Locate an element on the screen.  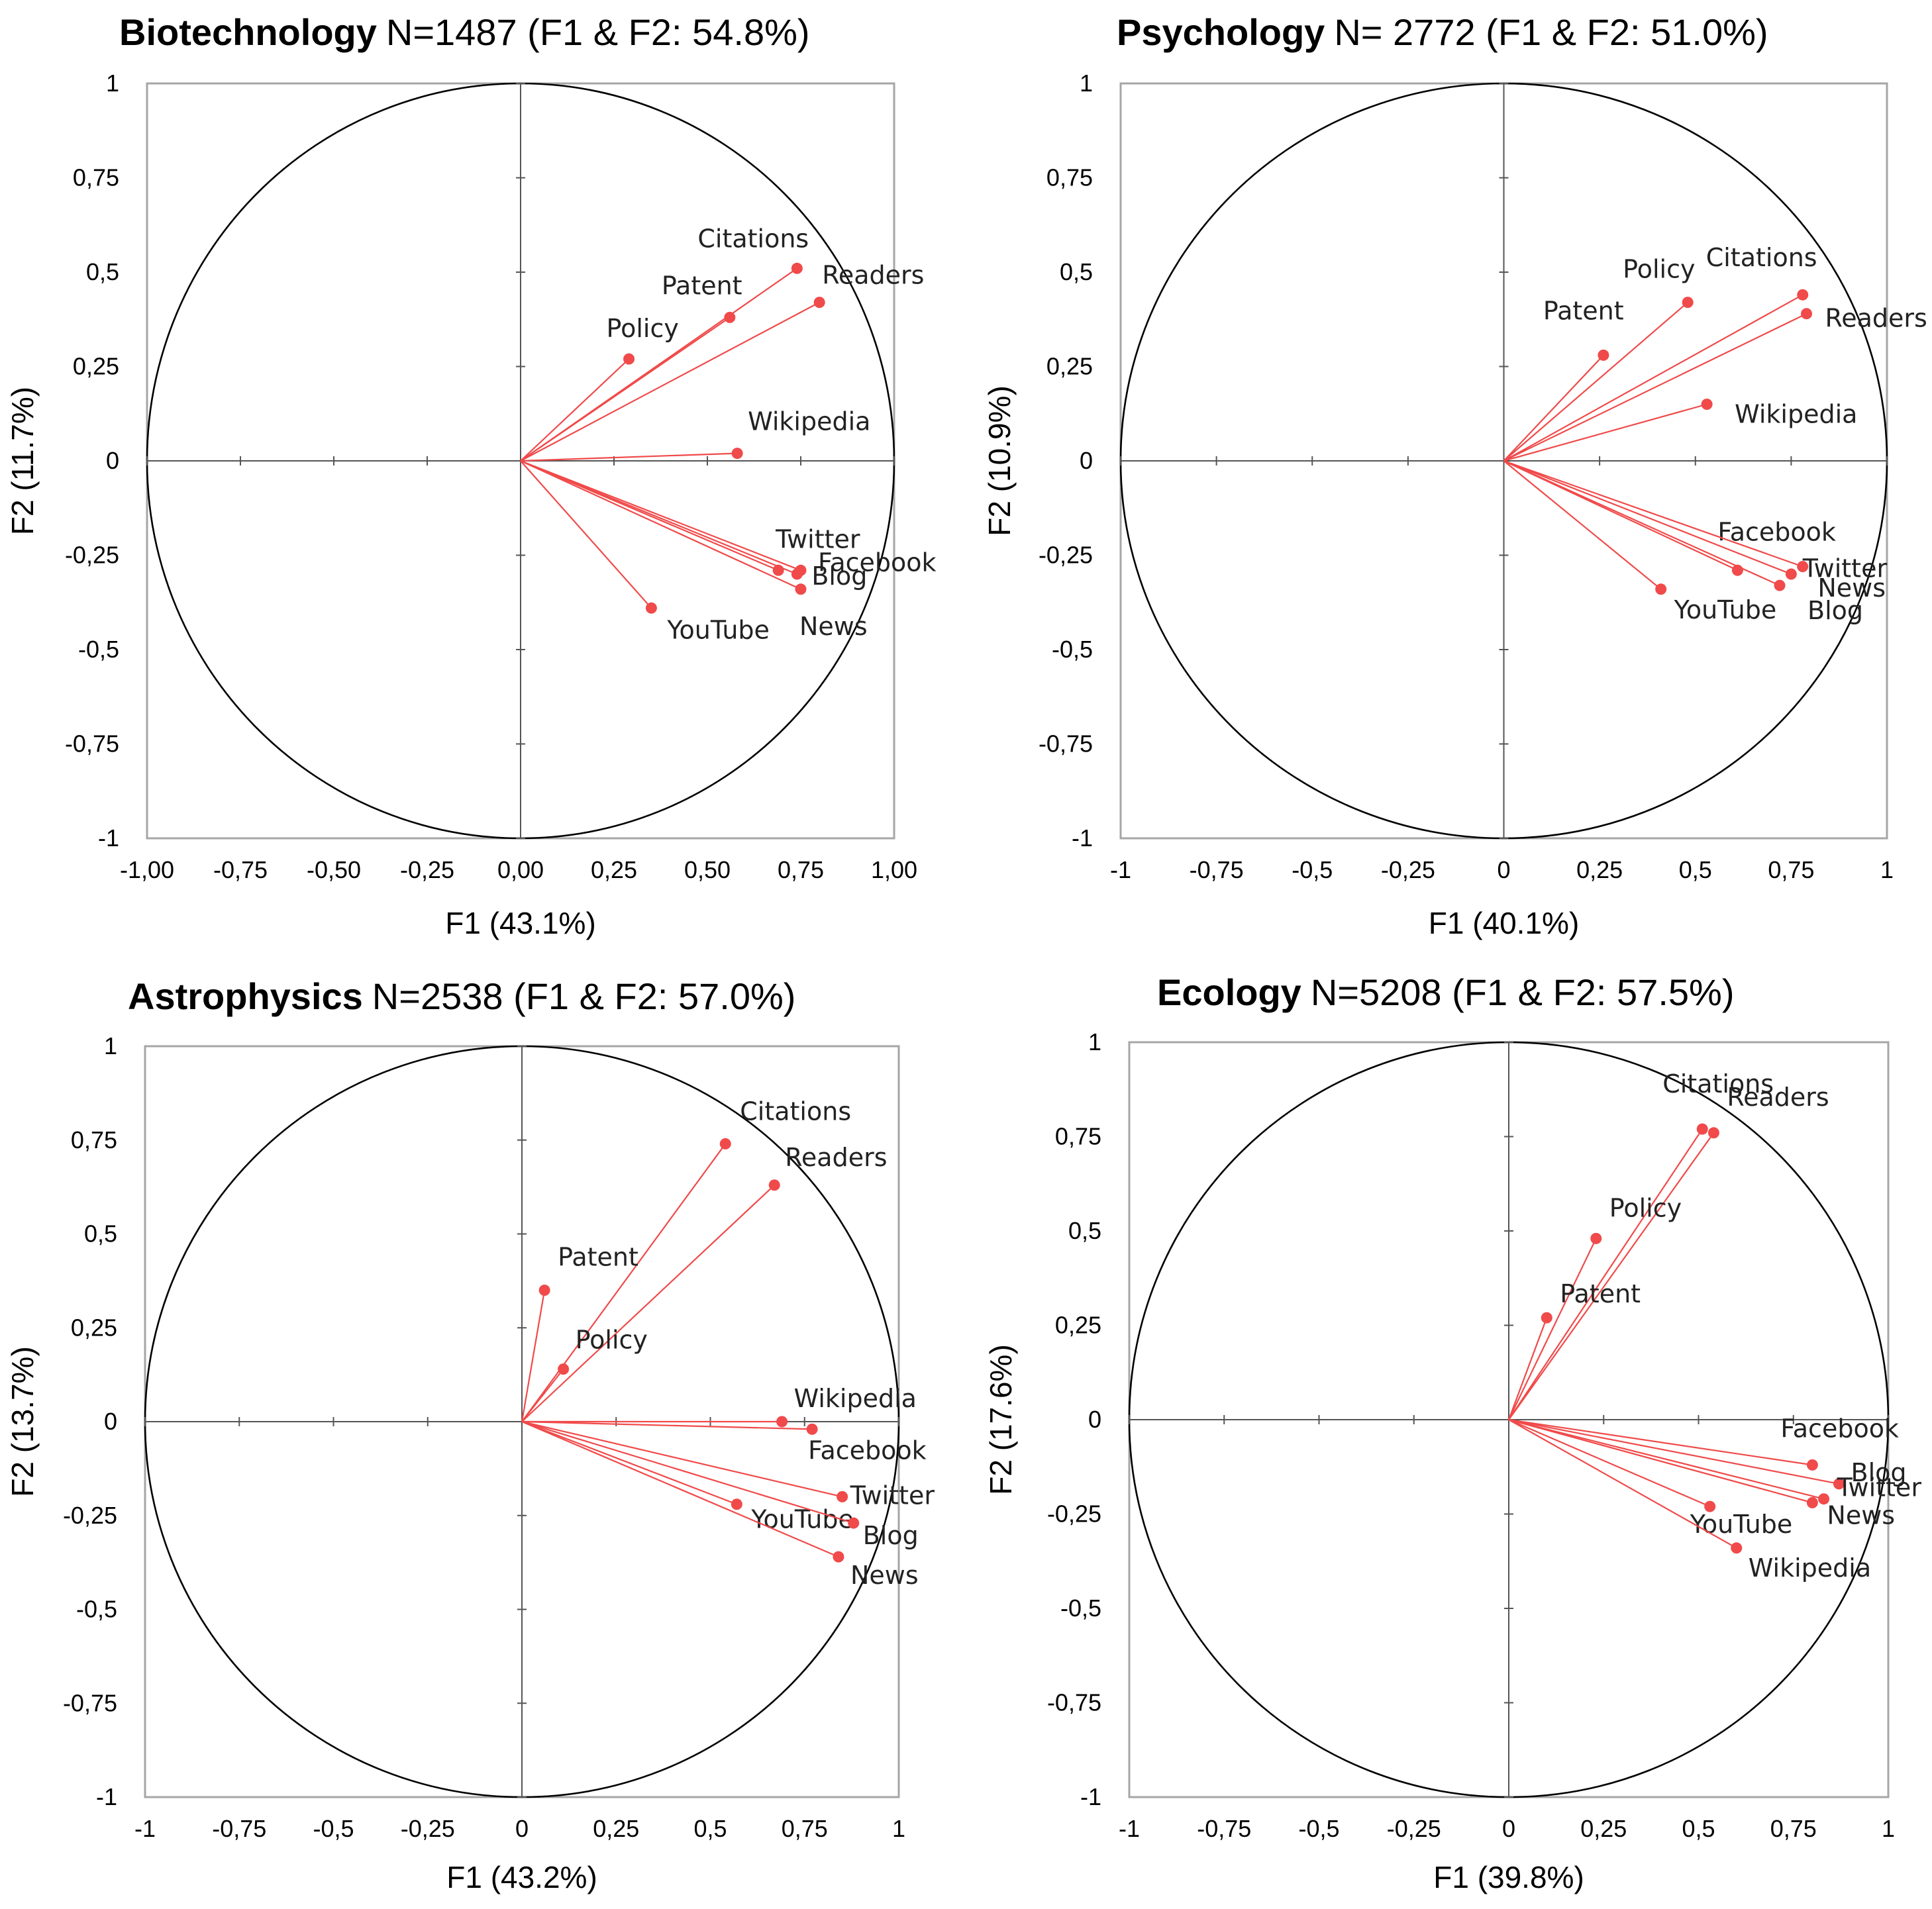
label-news: News is located at coordinates (833, 626).